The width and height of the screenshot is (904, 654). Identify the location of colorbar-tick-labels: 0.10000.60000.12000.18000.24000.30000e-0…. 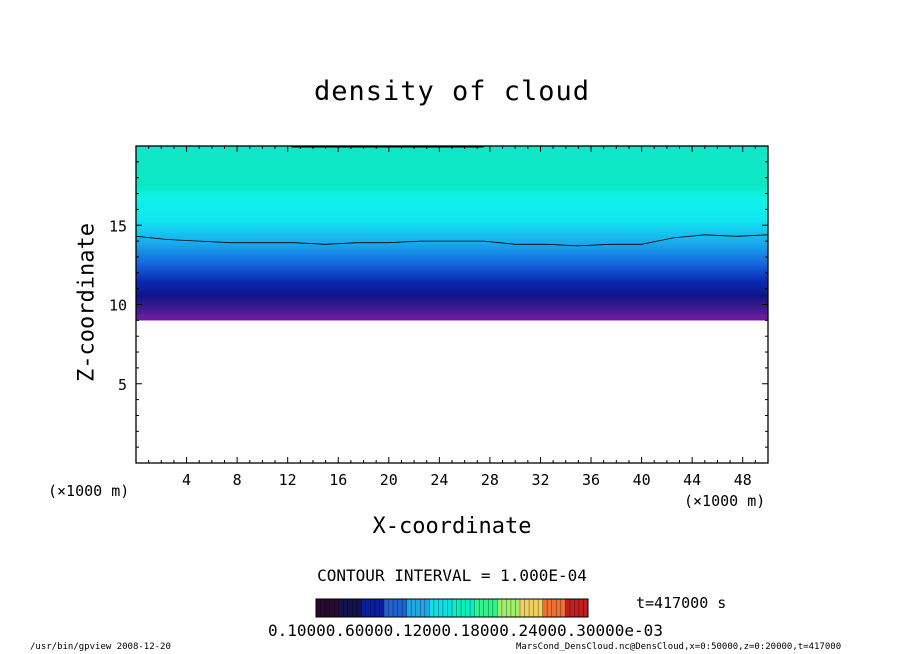
(465, 630).